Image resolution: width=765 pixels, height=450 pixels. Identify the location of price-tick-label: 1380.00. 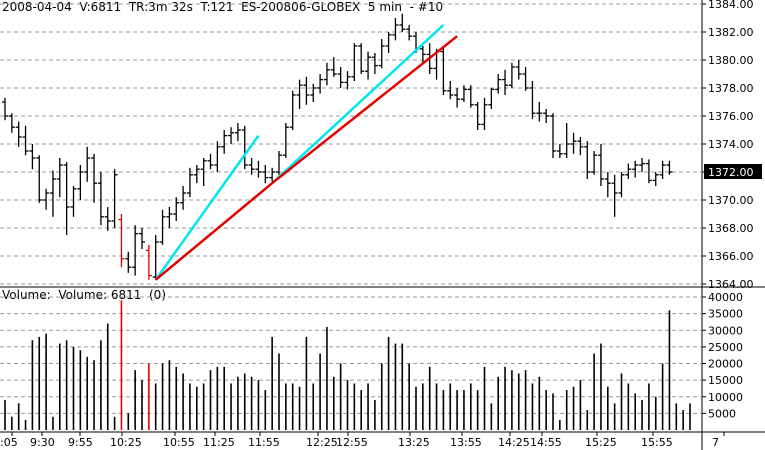
(731, 60).